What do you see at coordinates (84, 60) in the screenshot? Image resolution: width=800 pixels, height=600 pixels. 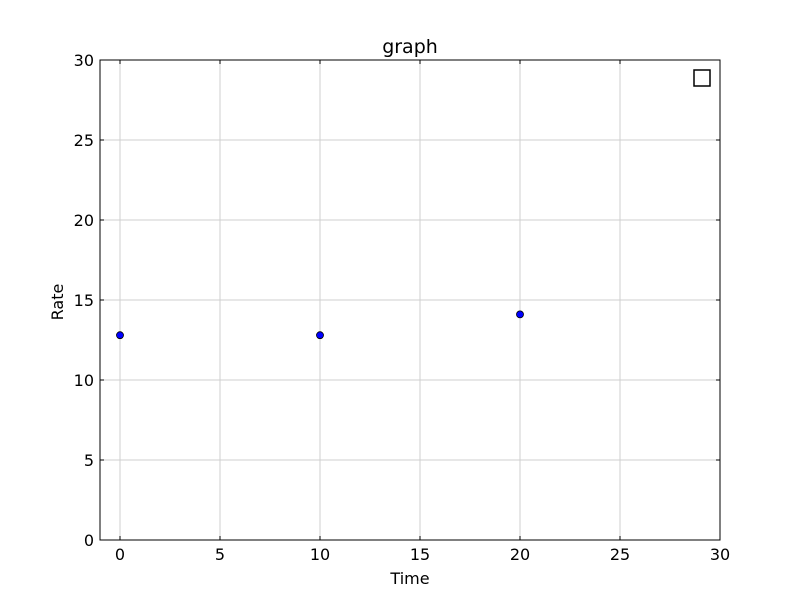 I see `y-tick-label: 30` at bounding box center [84, 60].